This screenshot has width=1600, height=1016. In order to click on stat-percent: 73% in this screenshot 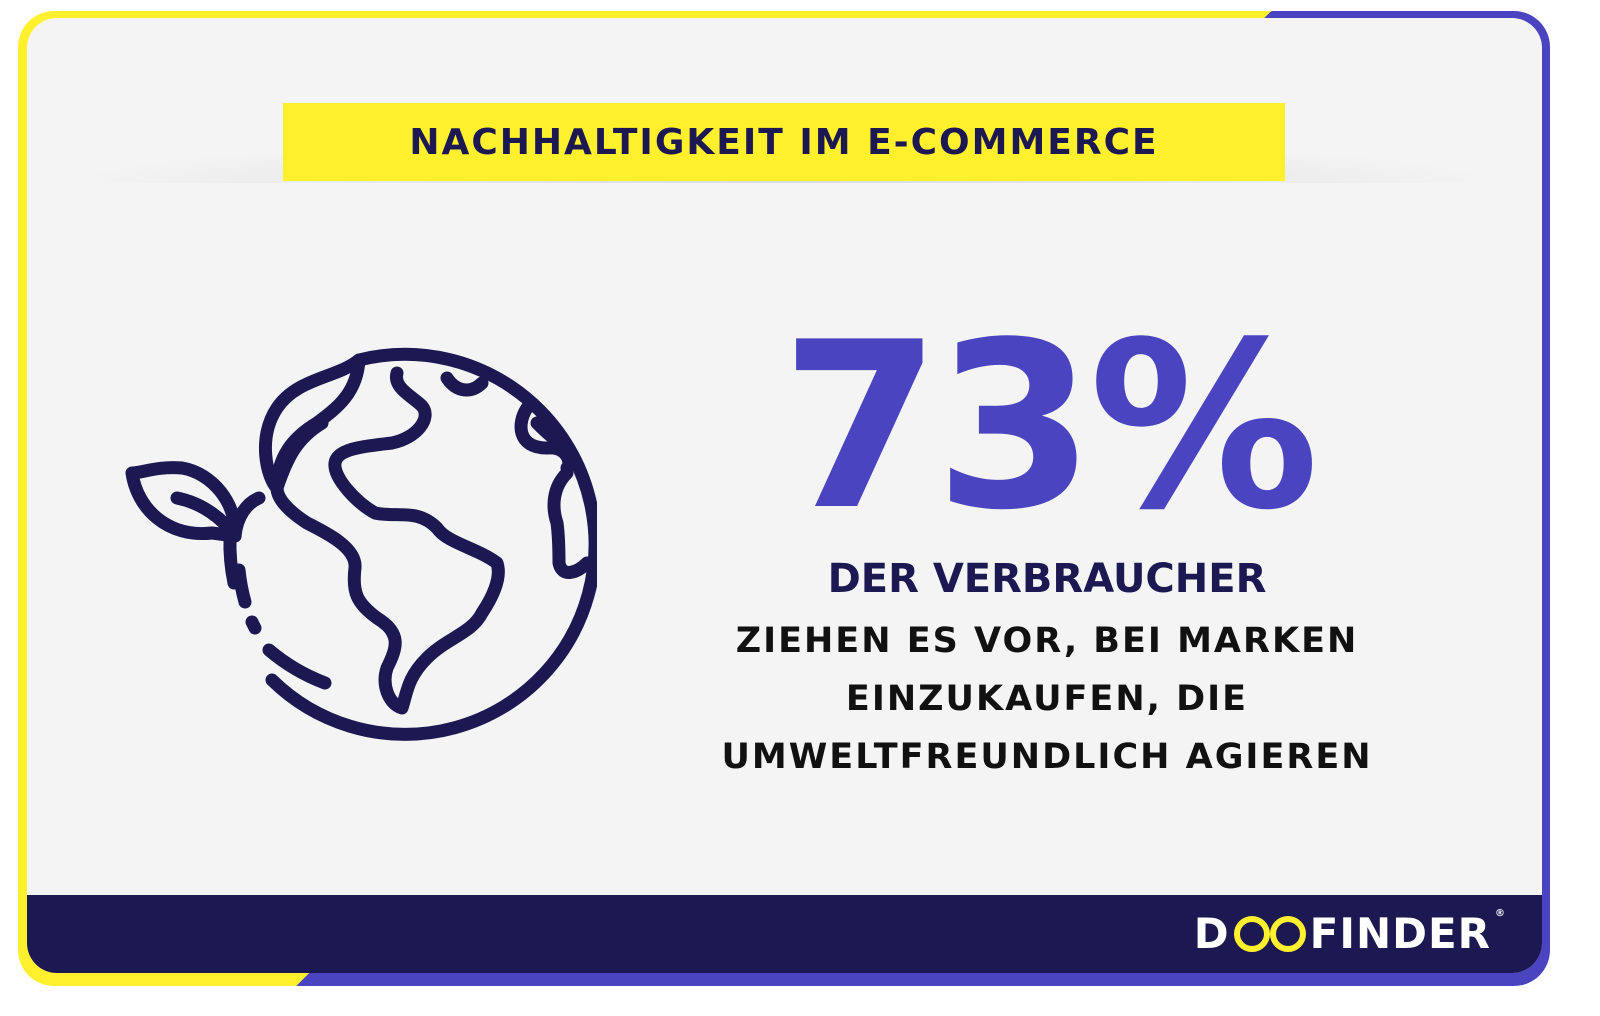, I will do `click(1050, 427)`.